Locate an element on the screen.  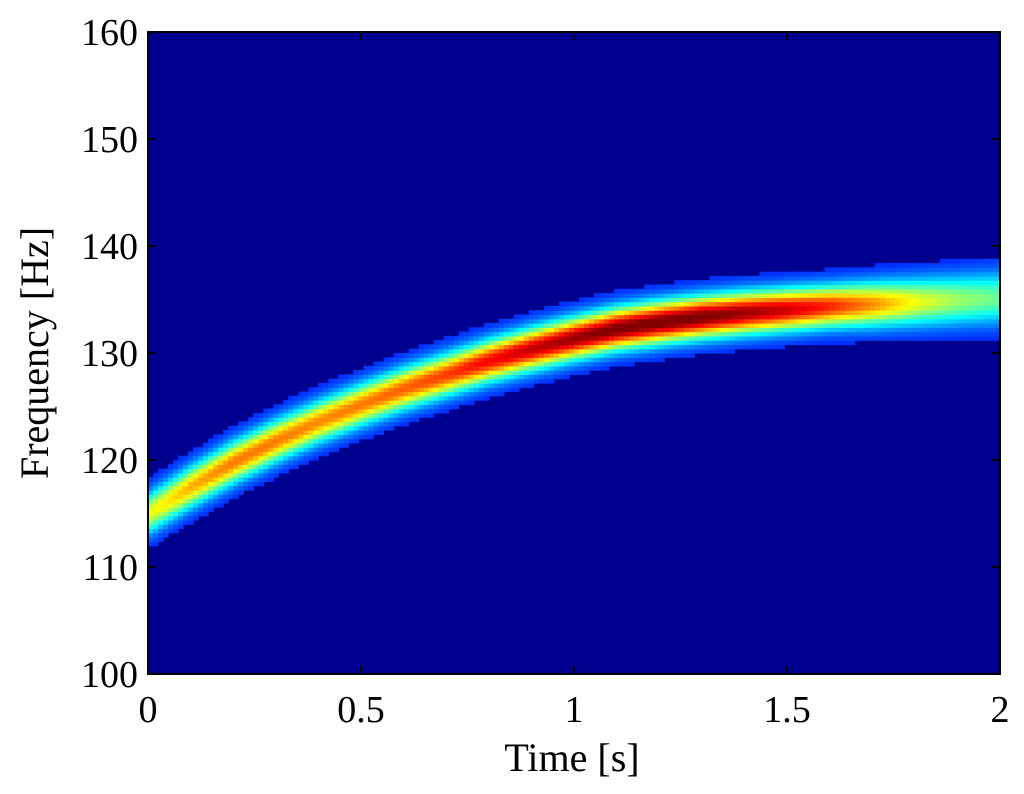
y-tick-label: 150 is located at coordinates (109, 140).